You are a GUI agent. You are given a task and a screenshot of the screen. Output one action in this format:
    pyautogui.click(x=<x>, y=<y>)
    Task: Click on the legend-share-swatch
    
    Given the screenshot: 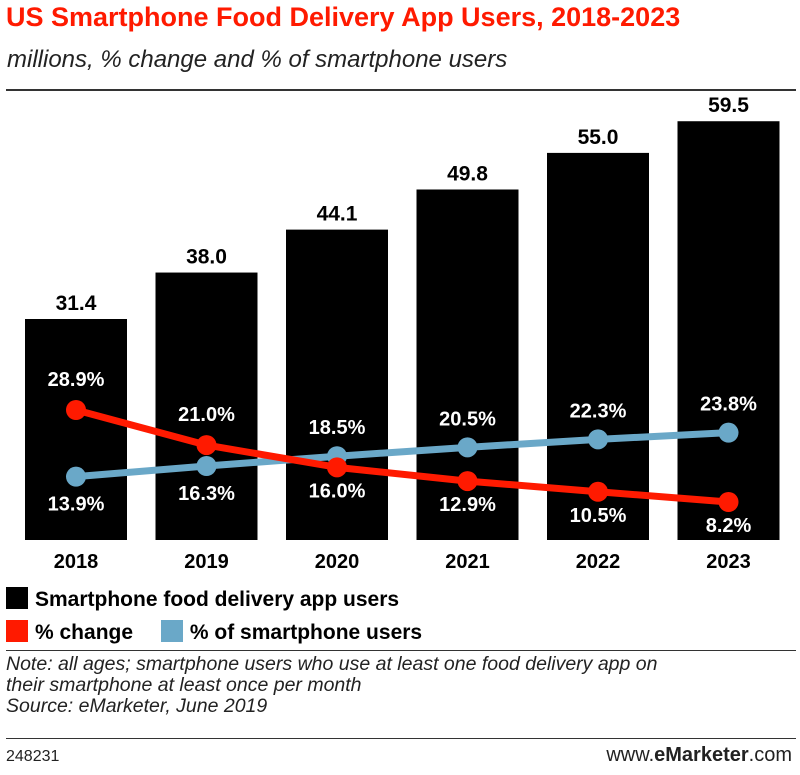 What is the action you would take?
    pyautogui.click(x=171, y=631)
    